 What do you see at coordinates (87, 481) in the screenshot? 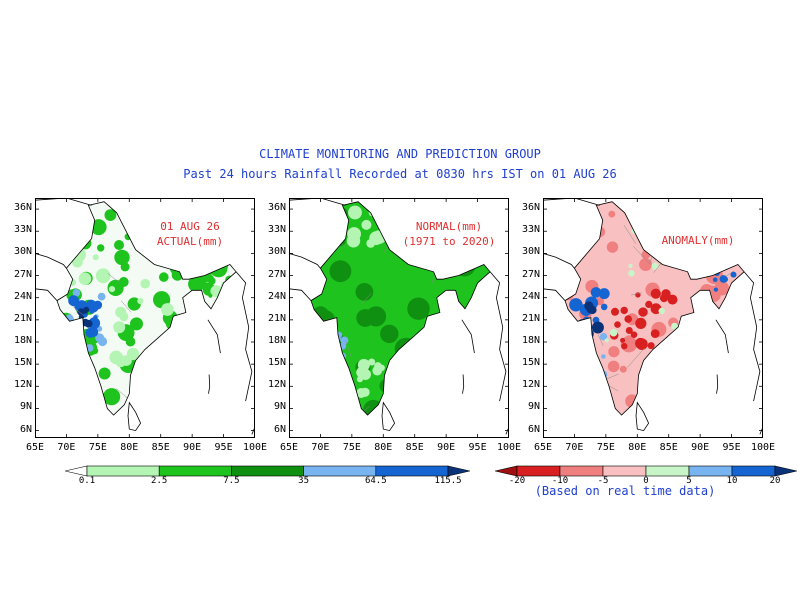
I see `rainfall-colorbar-label: 0.1` at bounding box center [87, 481].